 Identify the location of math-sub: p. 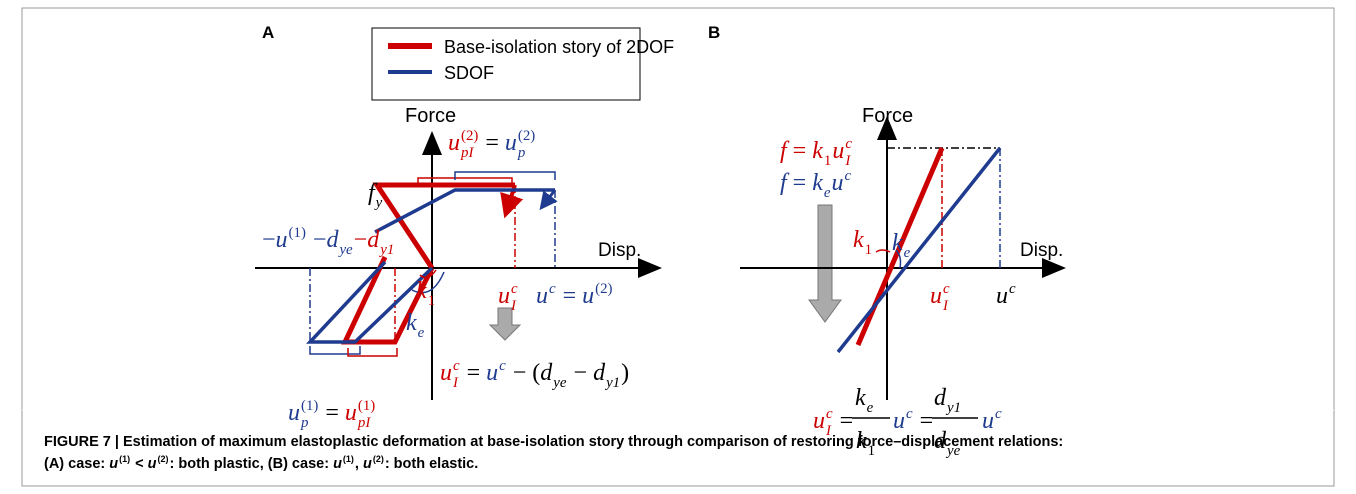
(521, 153).